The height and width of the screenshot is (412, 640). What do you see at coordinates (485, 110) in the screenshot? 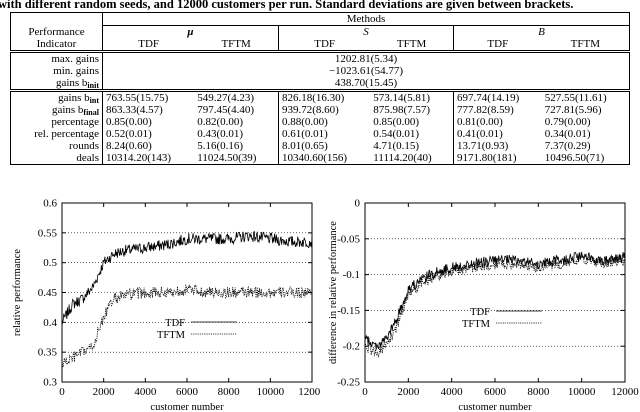
I see `table-cell: 777.82(8.59)` at bounding box center [485, 110].